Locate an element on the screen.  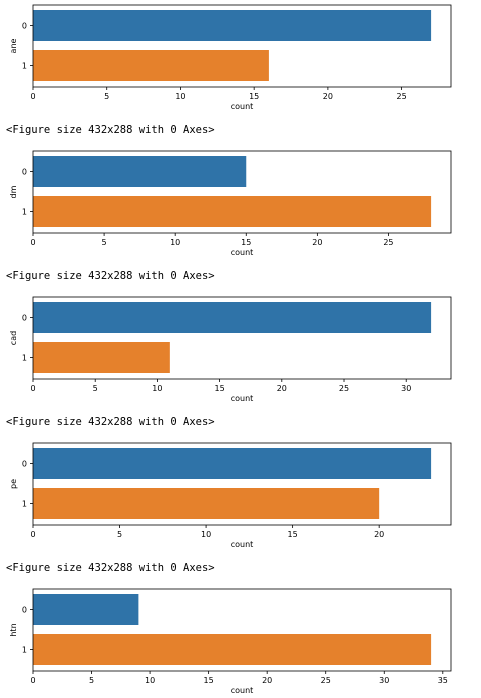
chart-htn-ylabel: htn is located at coordinates (13, 629).